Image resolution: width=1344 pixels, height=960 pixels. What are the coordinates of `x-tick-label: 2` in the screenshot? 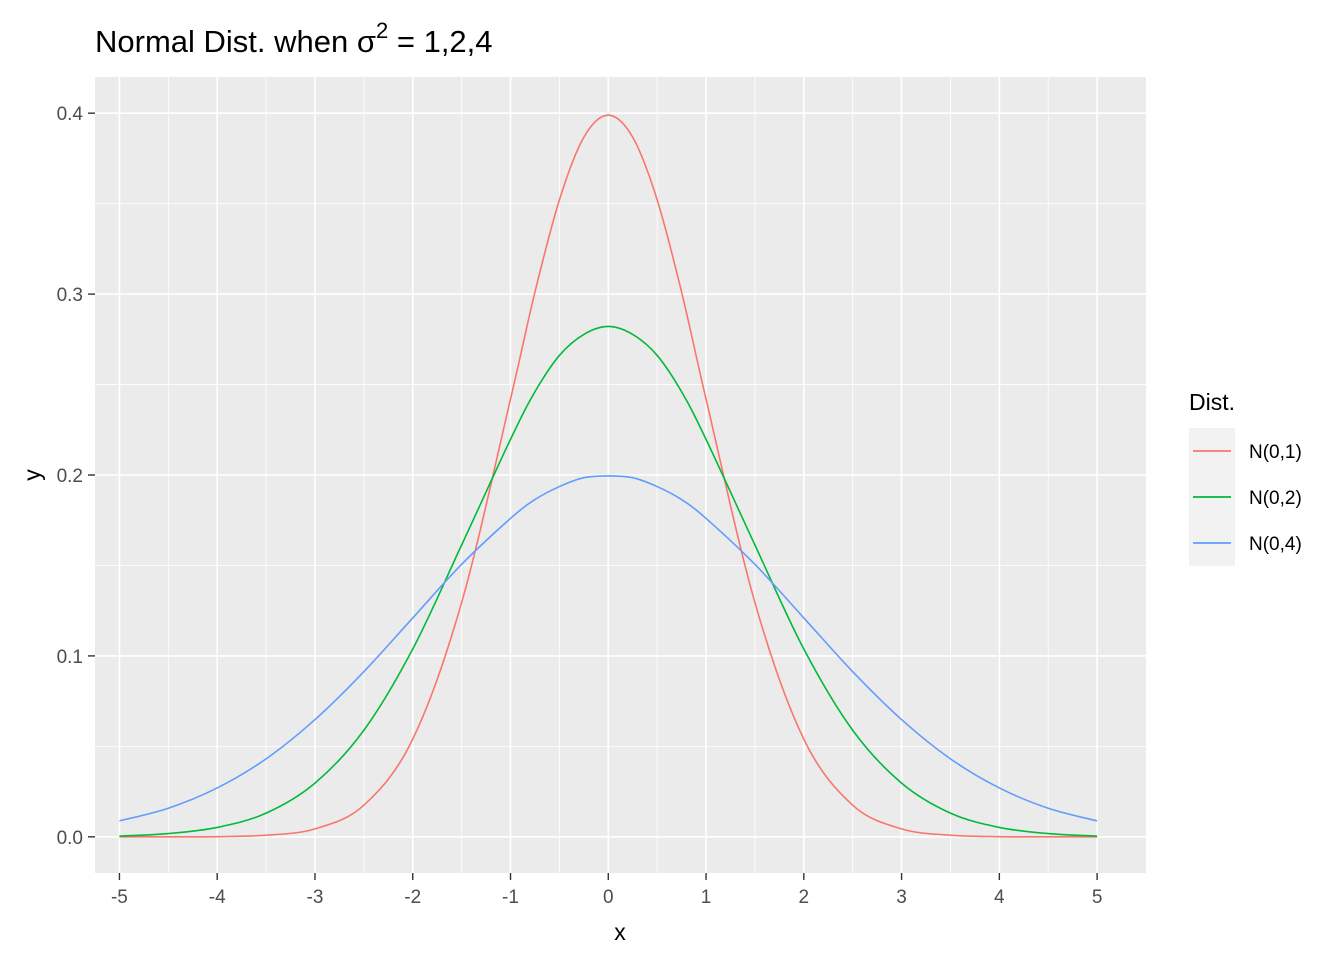 It's located at (804, 897).